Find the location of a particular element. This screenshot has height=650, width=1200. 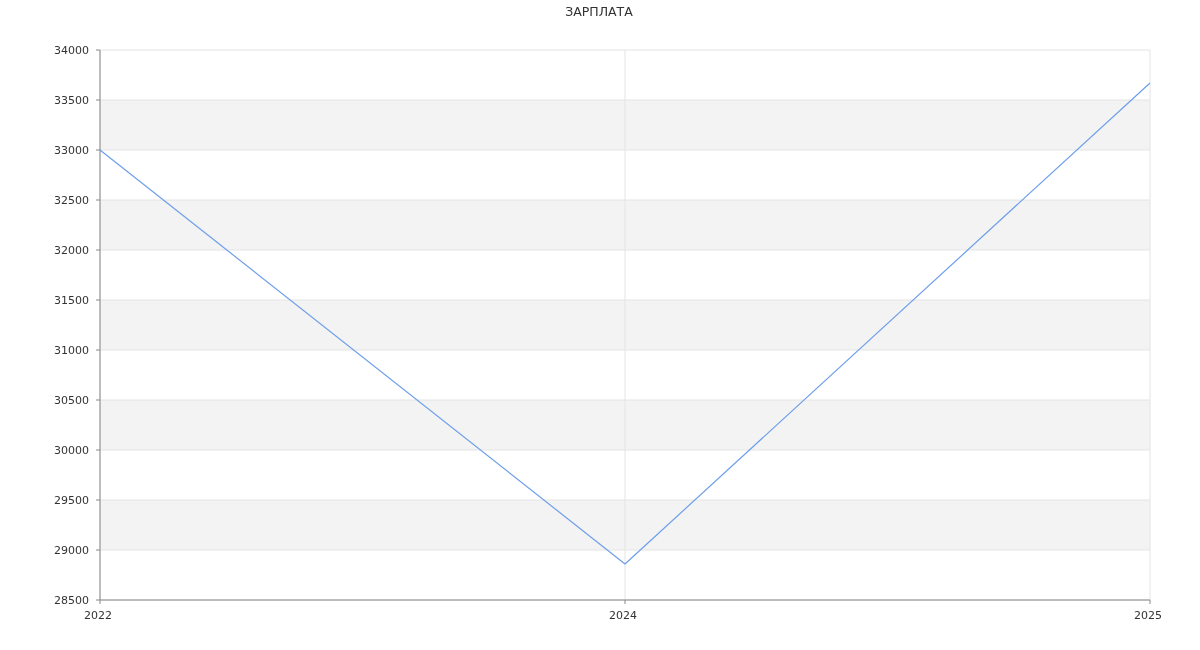

chart-title: ЗАРПЛАТА is located at coordinates (599, 11).